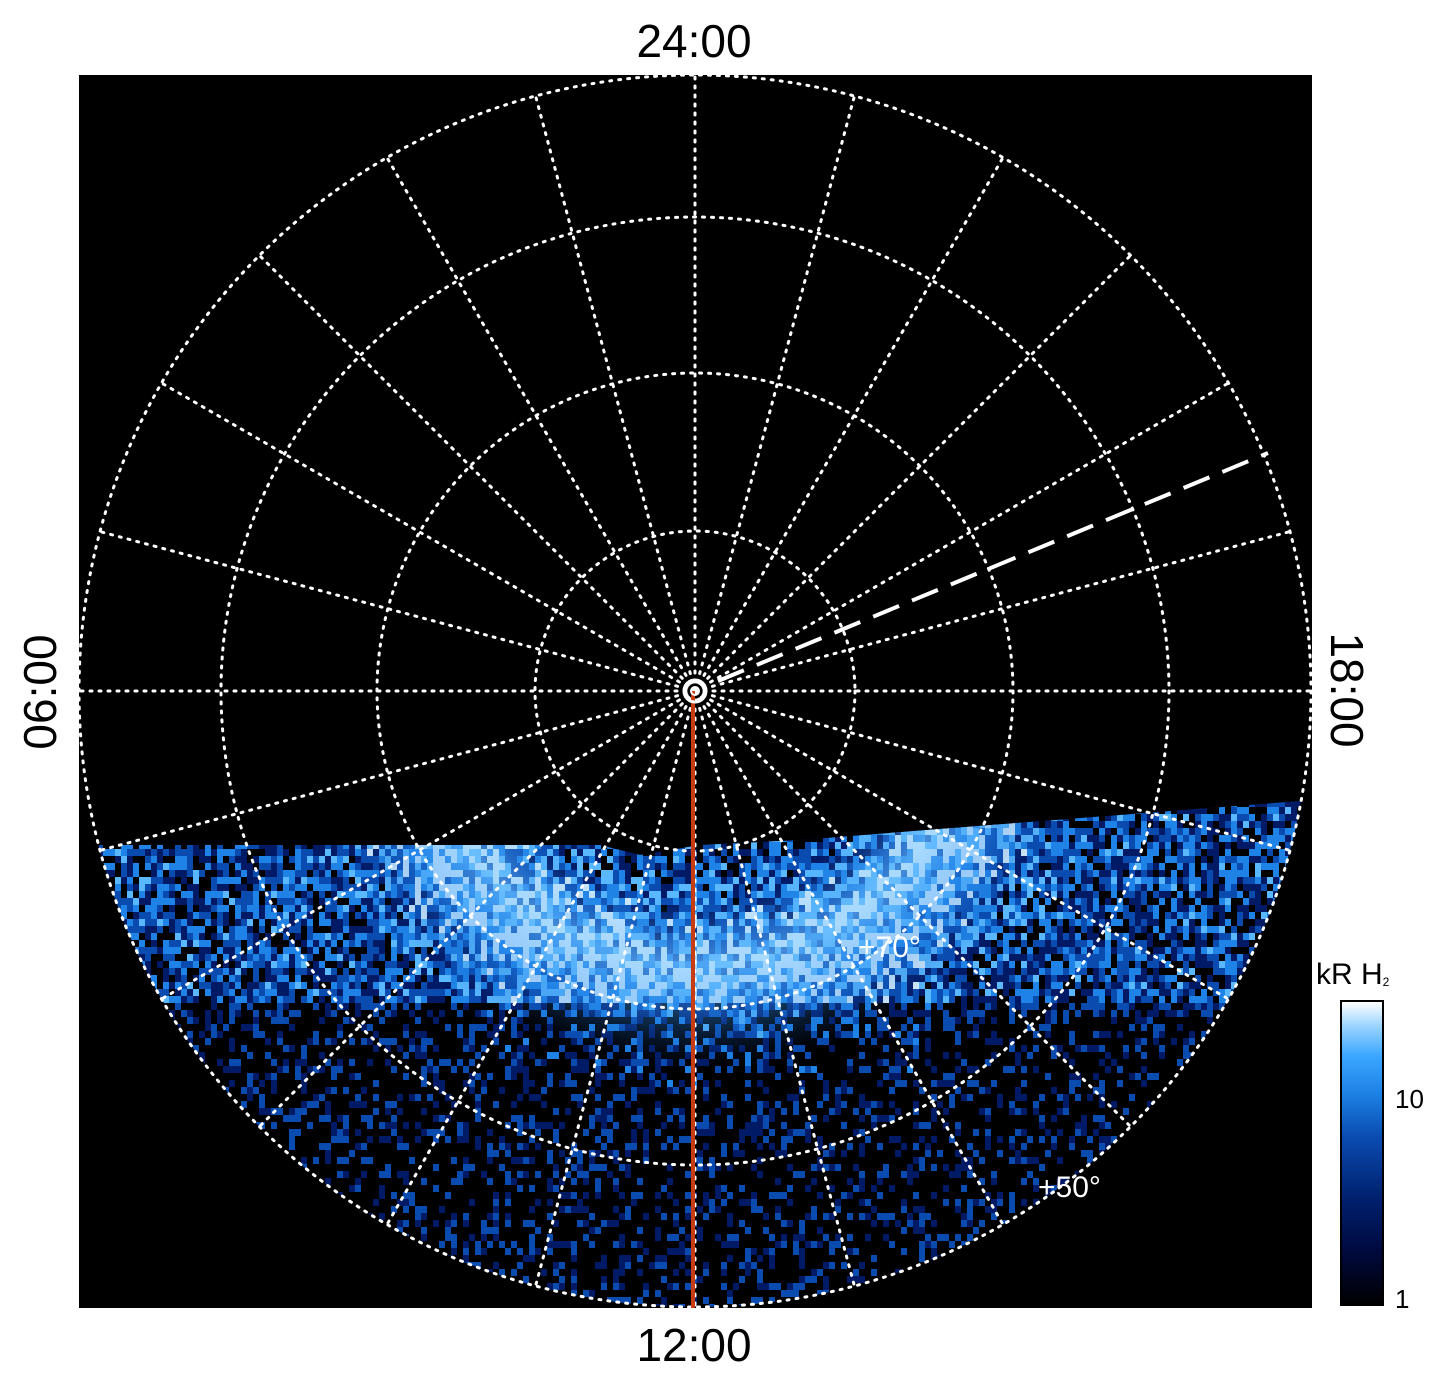  What do you see at coordinates (694, 41) in the screenshot?
I see `local-time-label-midnight: 24:00` at bounding box center [694, 41].